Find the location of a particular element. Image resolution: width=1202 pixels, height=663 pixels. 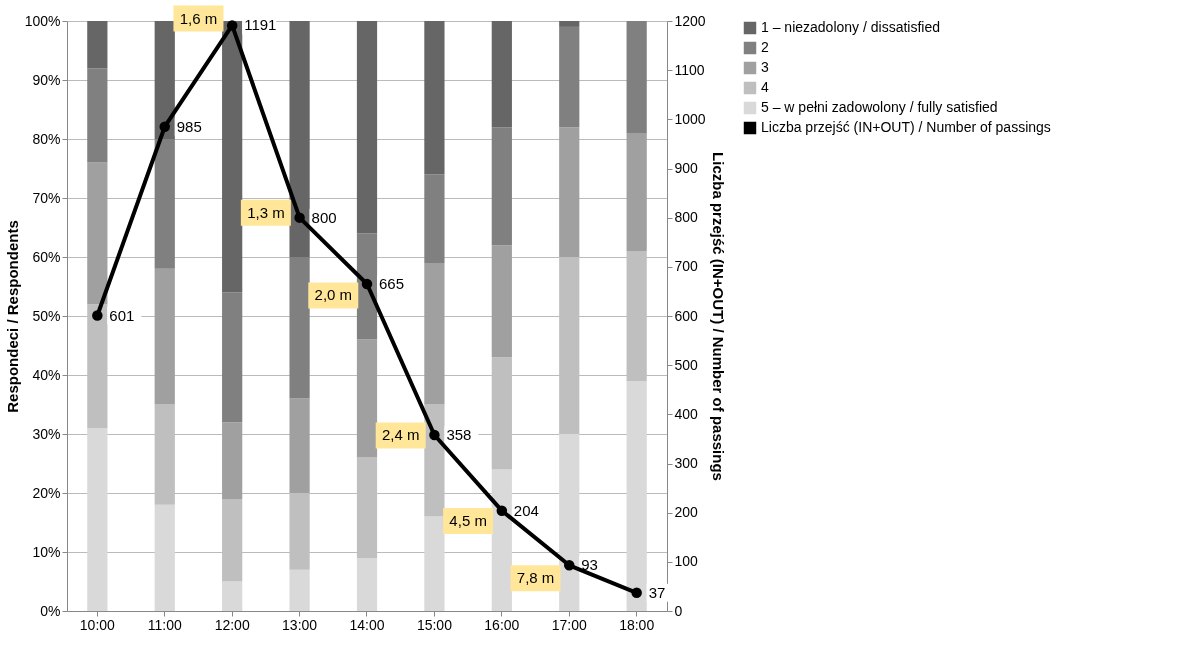

y2-tick-label: 1100 is located at coordinates (689, 69).